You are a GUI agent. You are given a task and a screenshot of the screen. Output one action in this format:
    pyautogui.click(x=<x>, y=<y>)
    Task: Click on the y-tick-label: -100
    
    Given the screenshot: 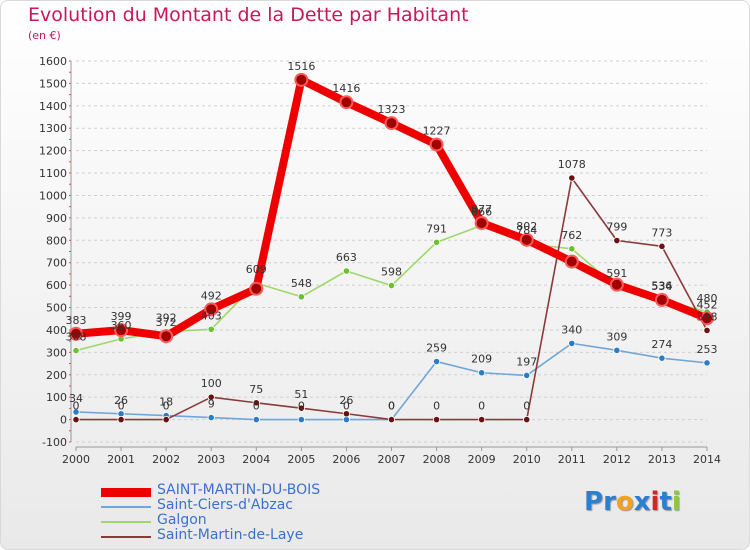 What is the action you would take?
    pyautogui.click(x=54, y=442)
    